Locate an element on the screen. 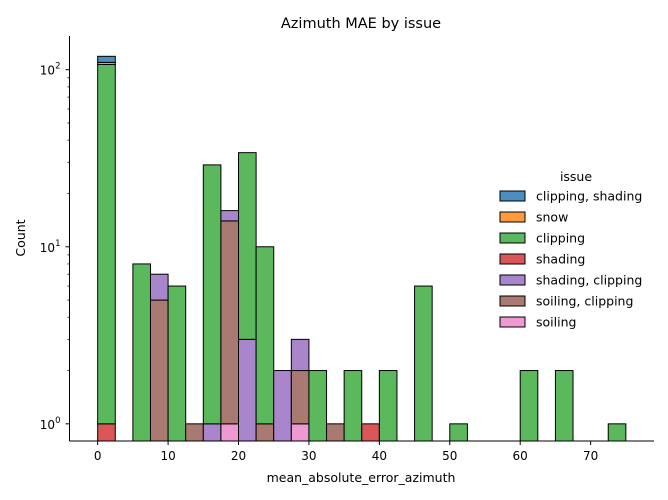 The image size is (668, 500). x-tick-label: 20 is located at coordinates (238, 456).